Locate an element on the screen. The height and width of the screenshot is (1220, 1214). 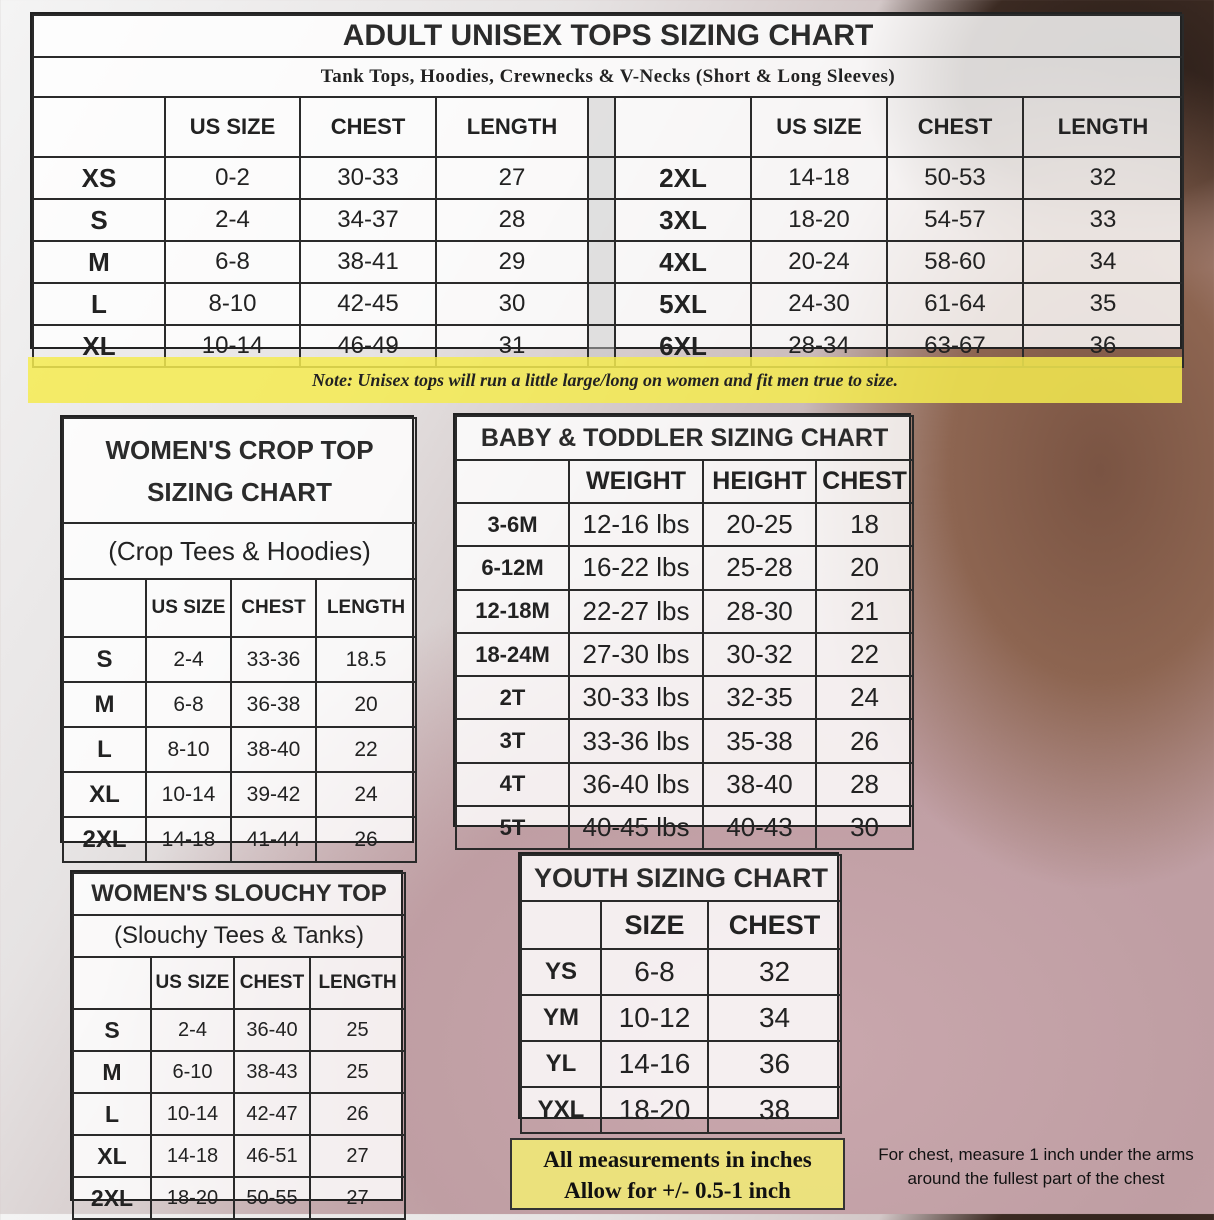
size-label: 2T is located at coordinates (512, 698).